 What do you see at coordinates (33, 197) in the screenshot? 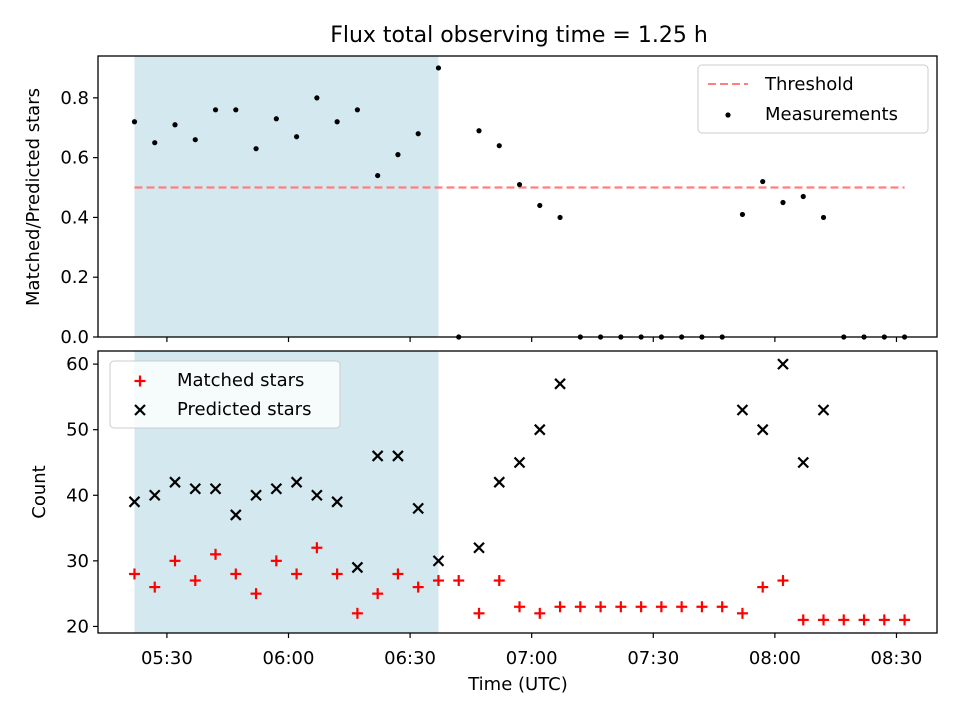
I see `ratio-y-axis-label: Matched/Predicted stars` at bounding box center [33, 197].